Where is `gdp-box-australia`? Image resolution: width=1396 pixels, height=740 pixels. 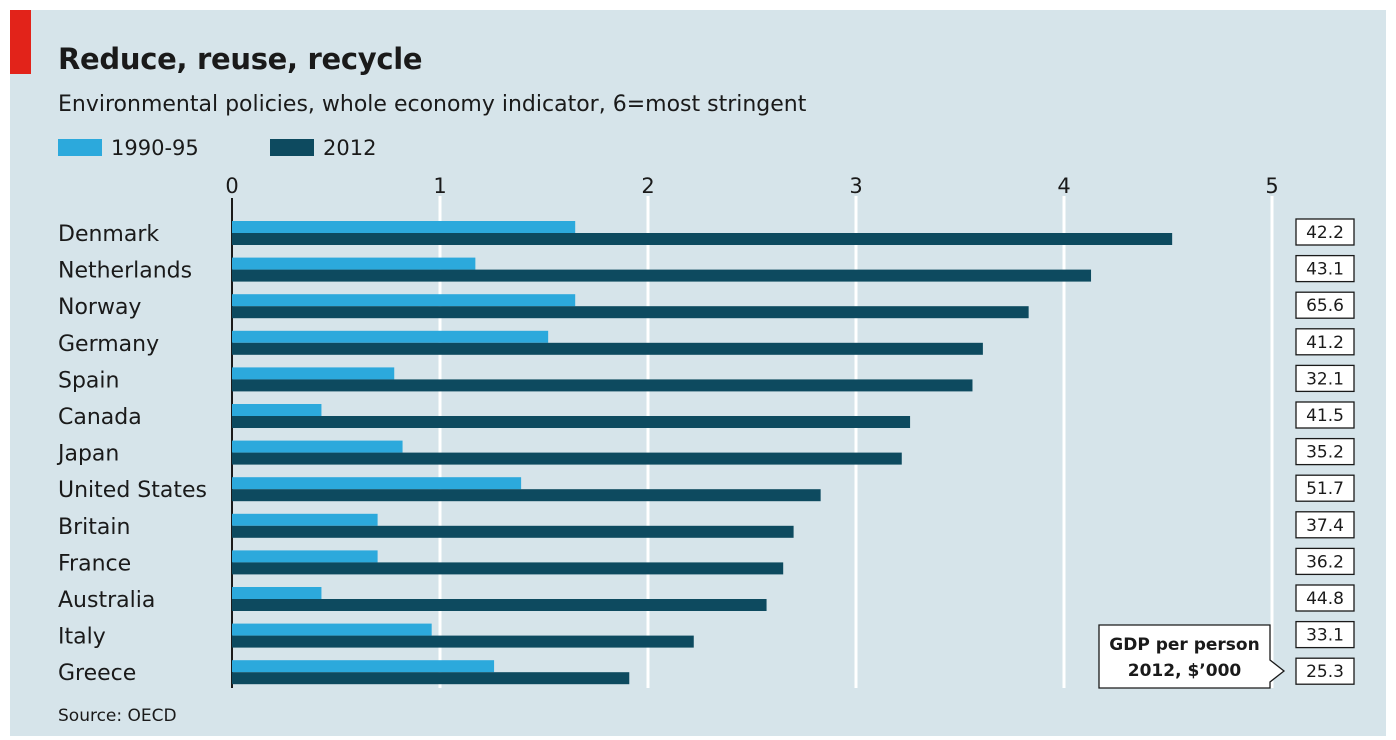
gdp-box-australia is located at coordinates (1325, 598).